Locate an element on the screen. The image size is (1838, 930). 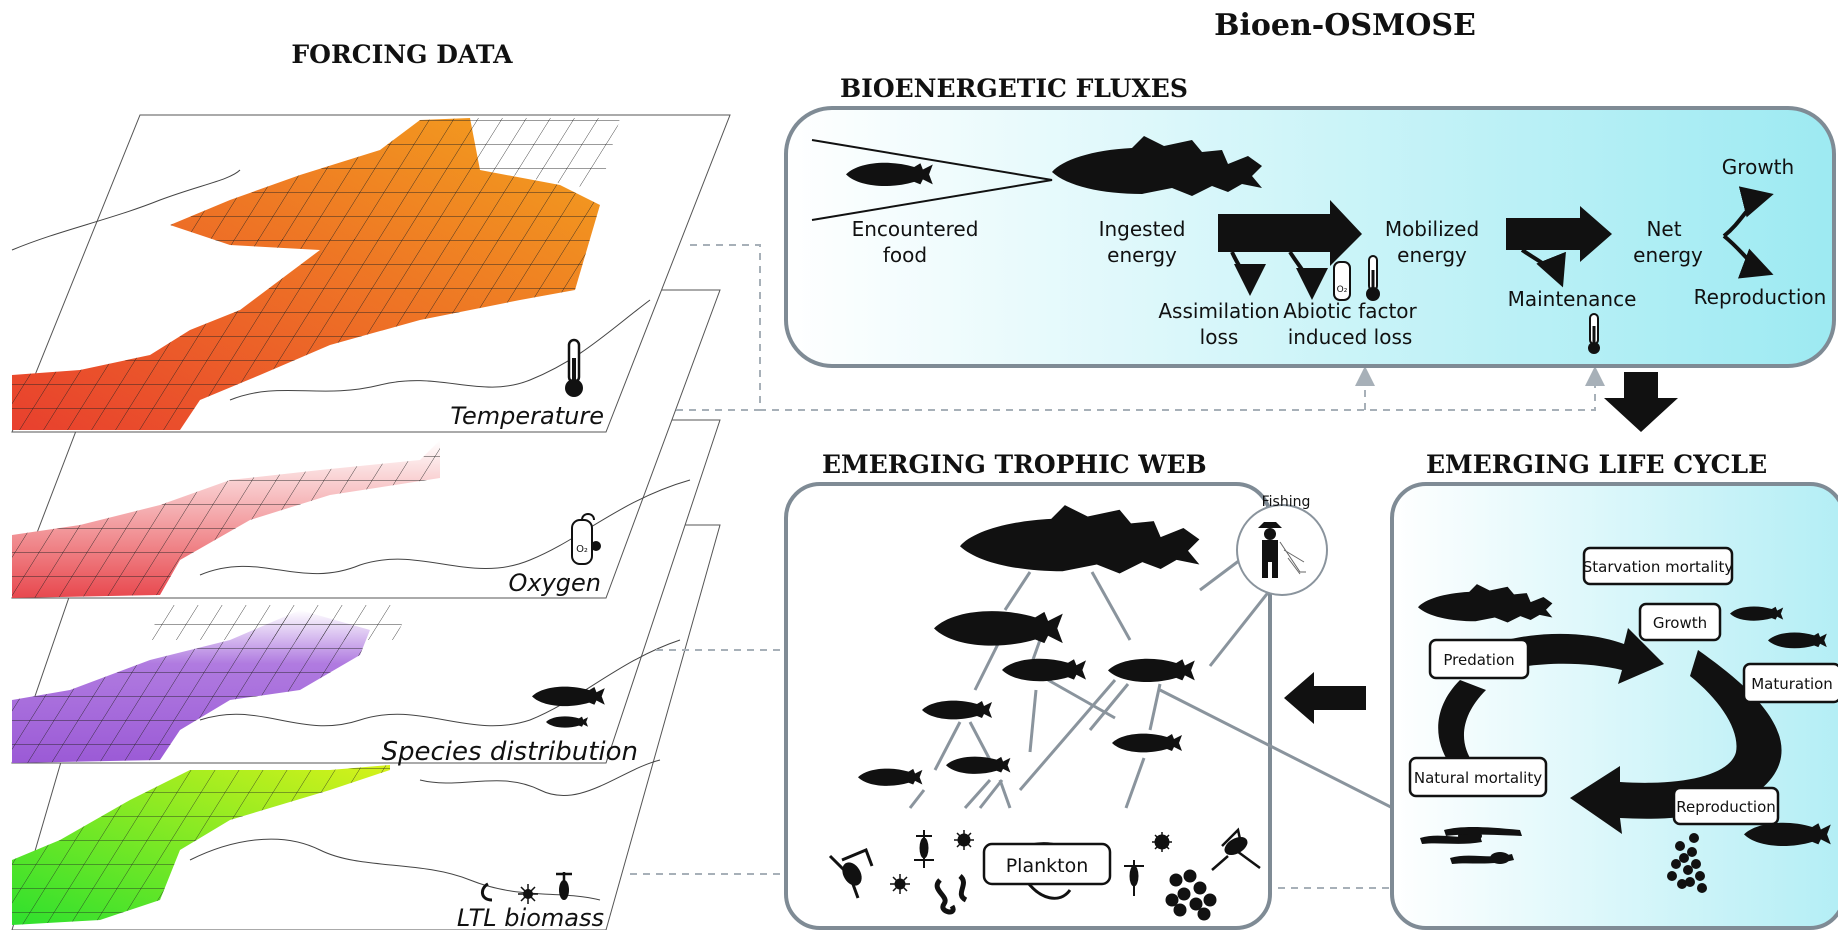
maintenance-thermometer-icon is located at coordinates (1594, 333).